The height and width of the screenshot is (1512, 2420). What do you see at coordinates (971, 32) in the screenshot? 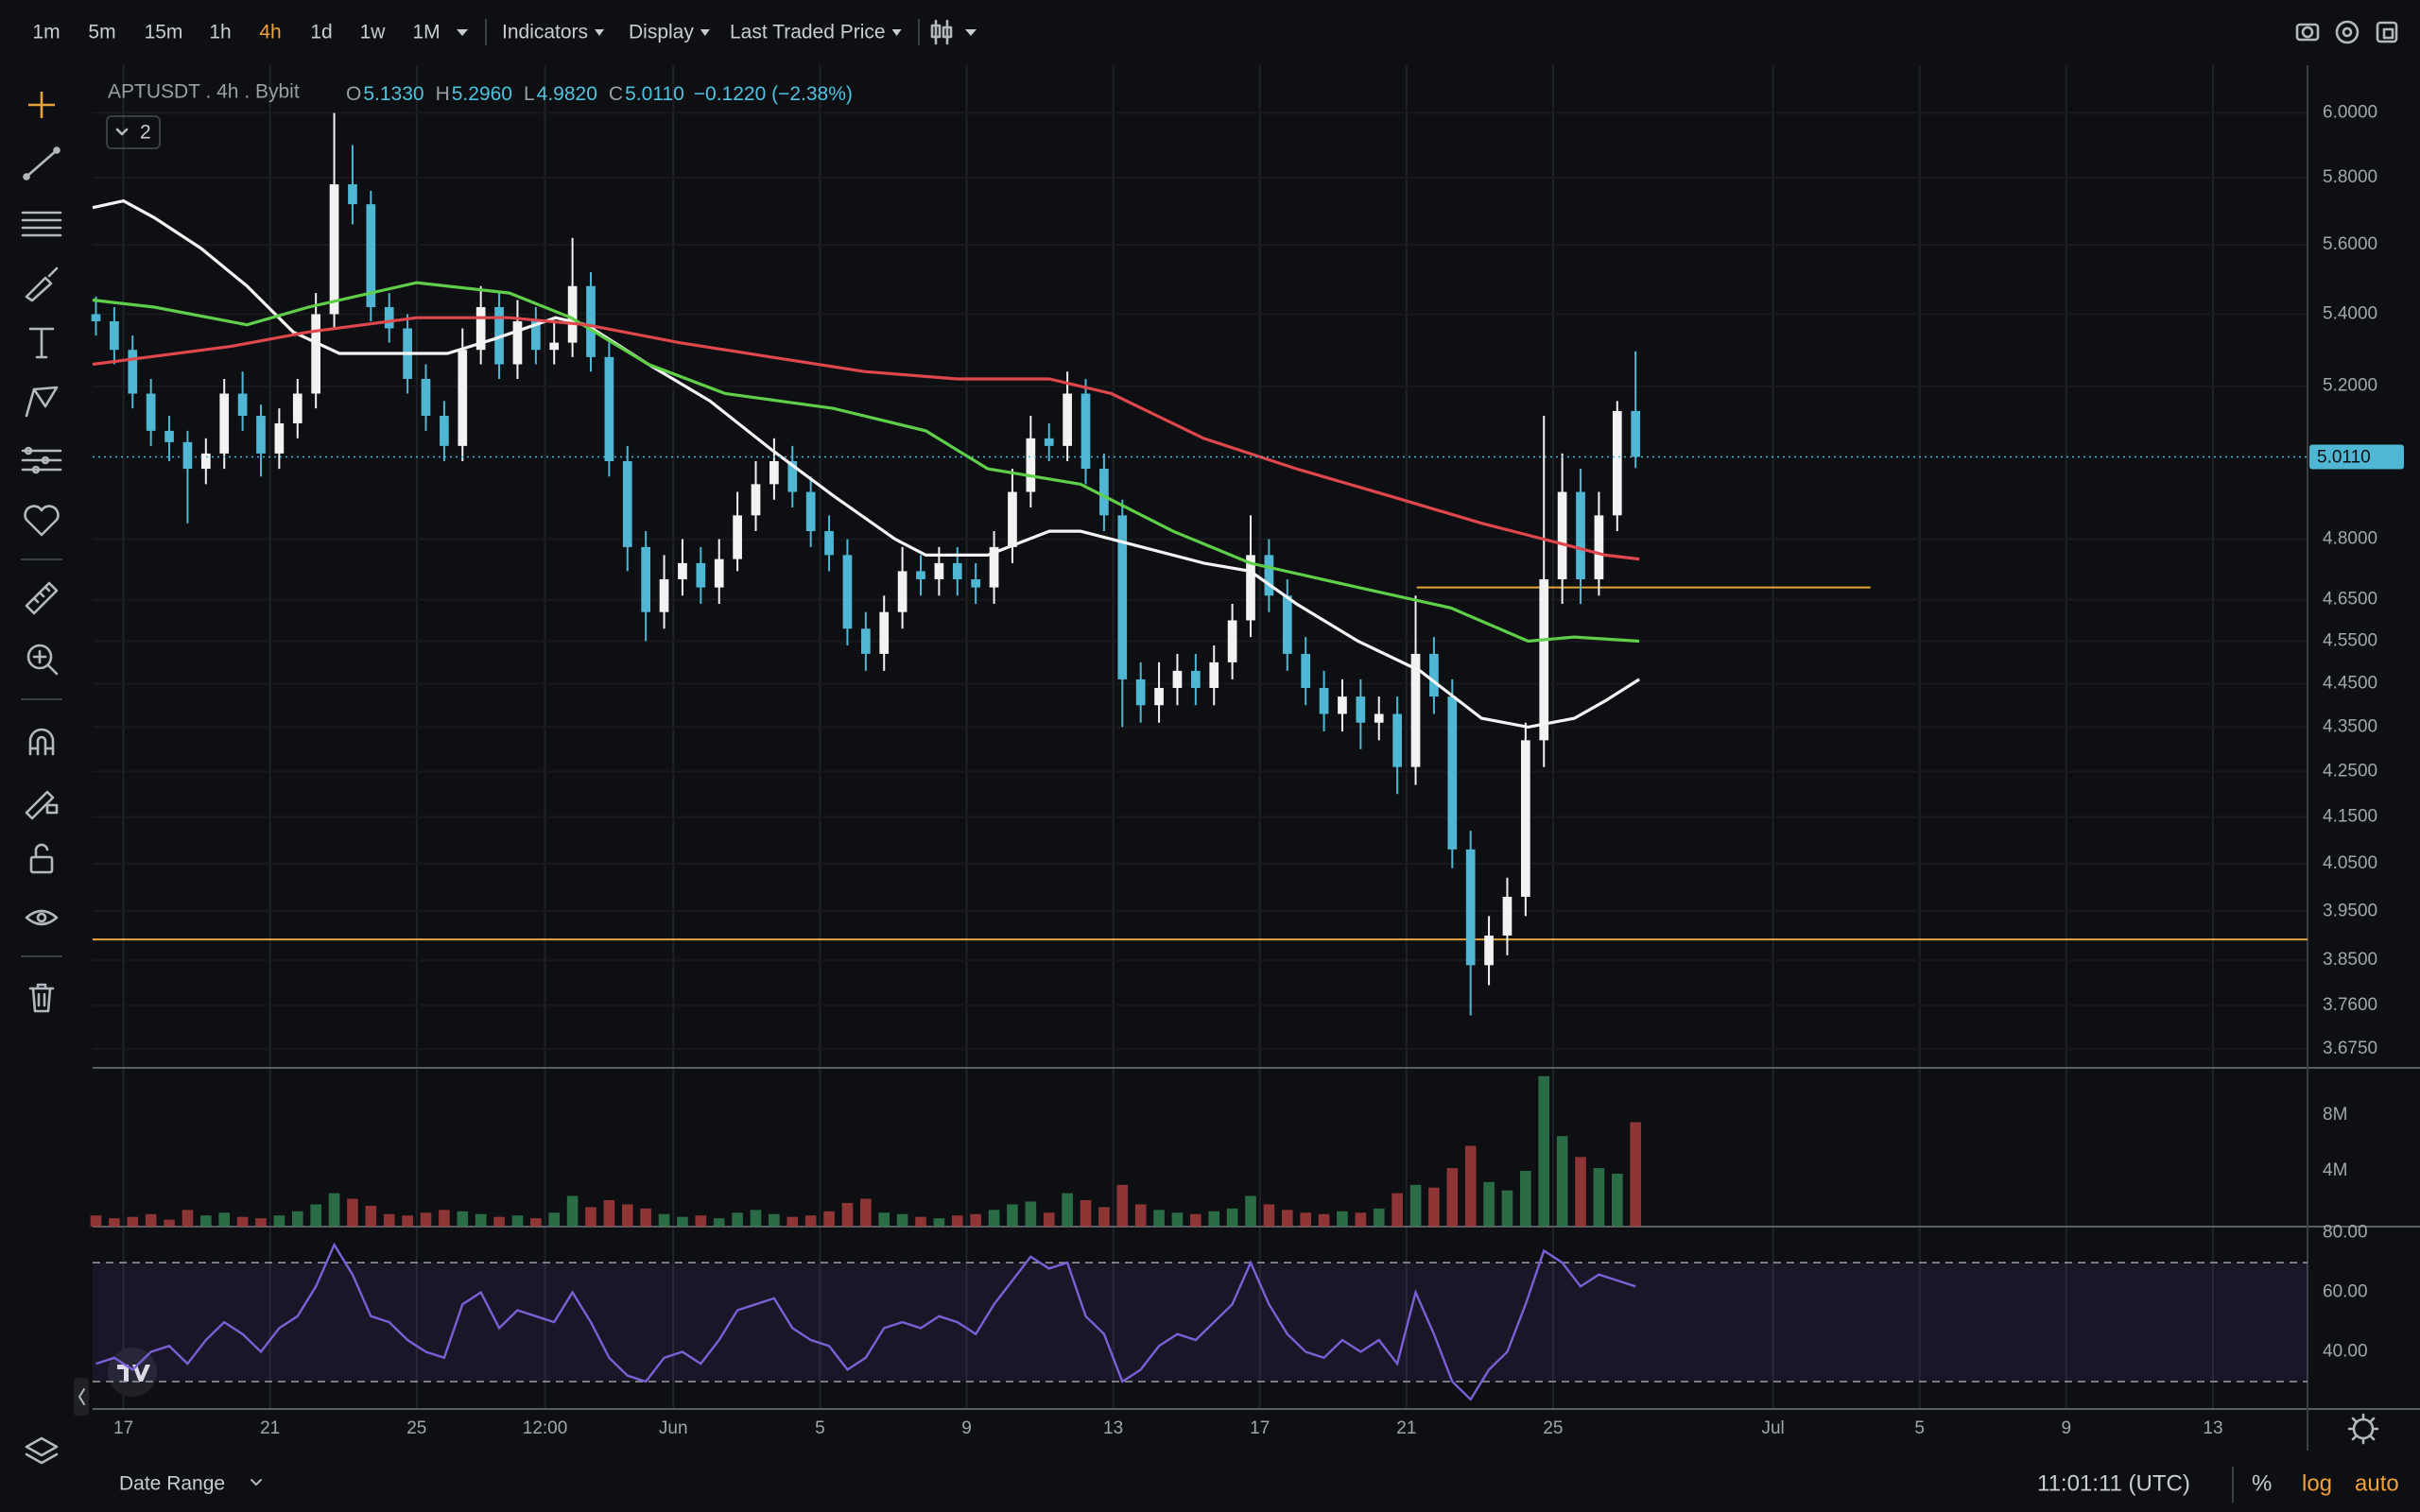
I see `chart-type-dropdown` at bounding box center [971, 32].